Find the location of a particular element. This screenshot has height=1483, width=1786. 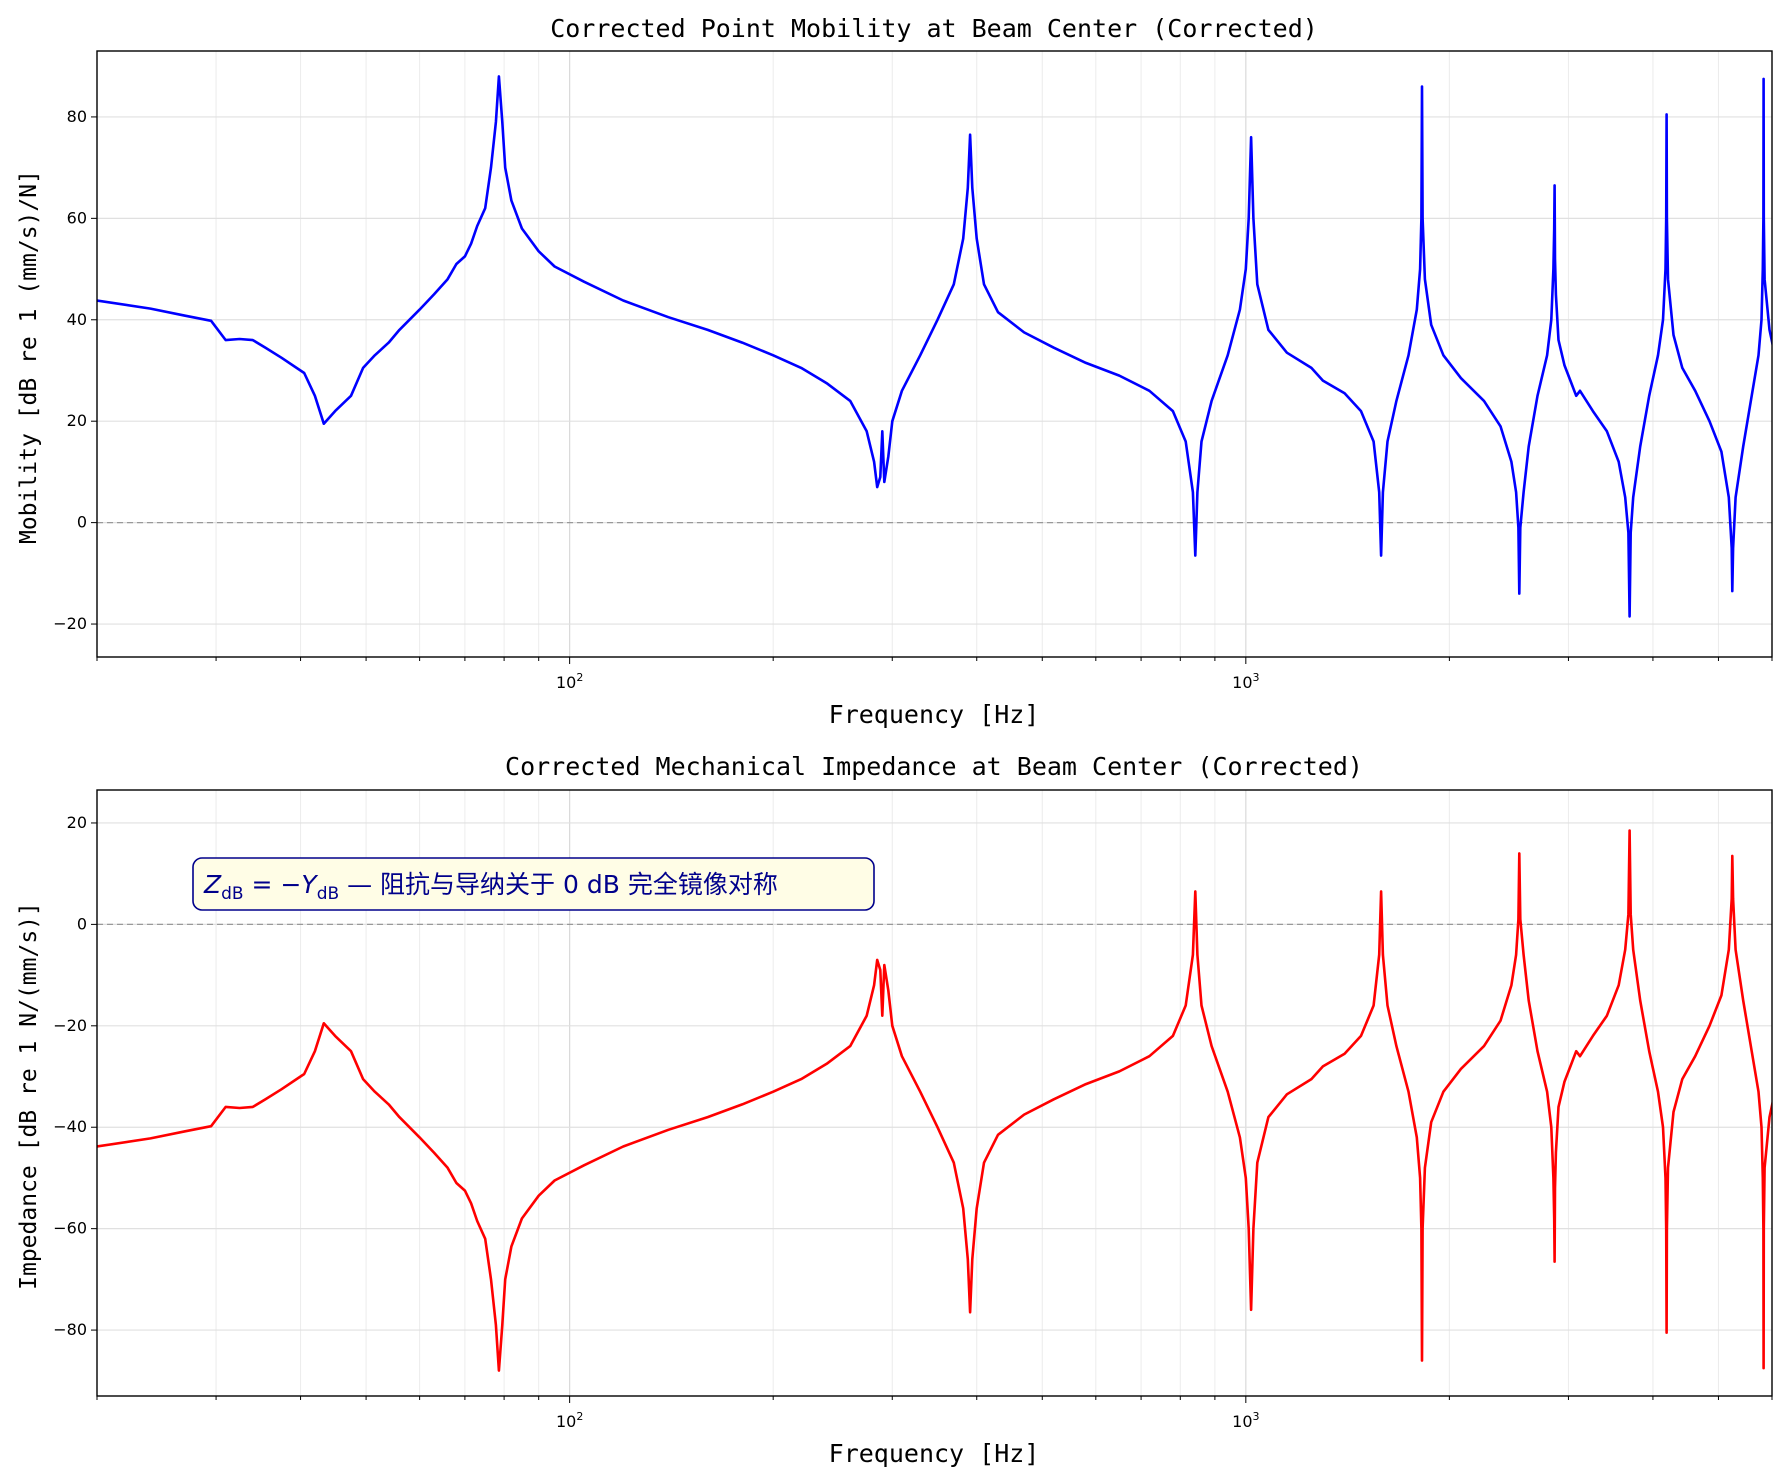

annotation-y-subscript: dB is located at coordinates (328, 894).